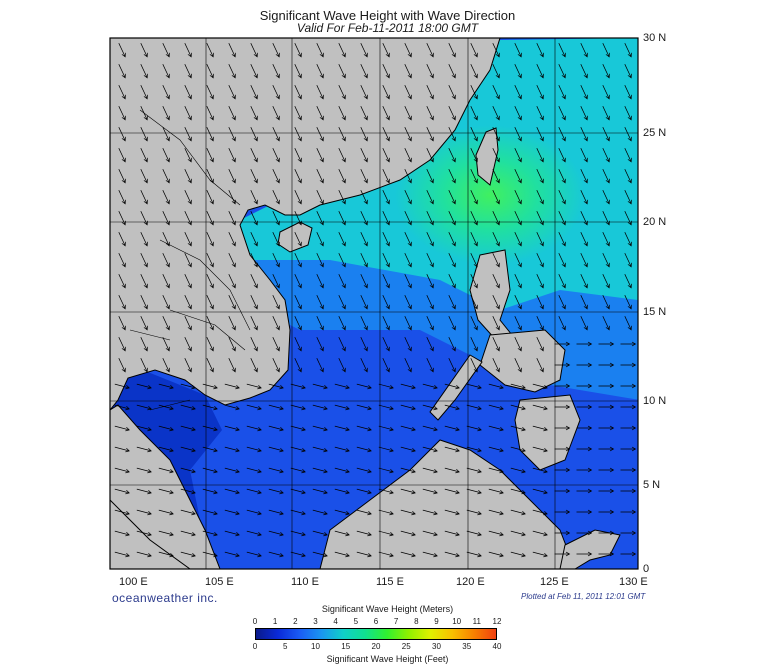 This screenshot has width=775, height=665. I want to click on meters-tick: 5, so click(356, 621).